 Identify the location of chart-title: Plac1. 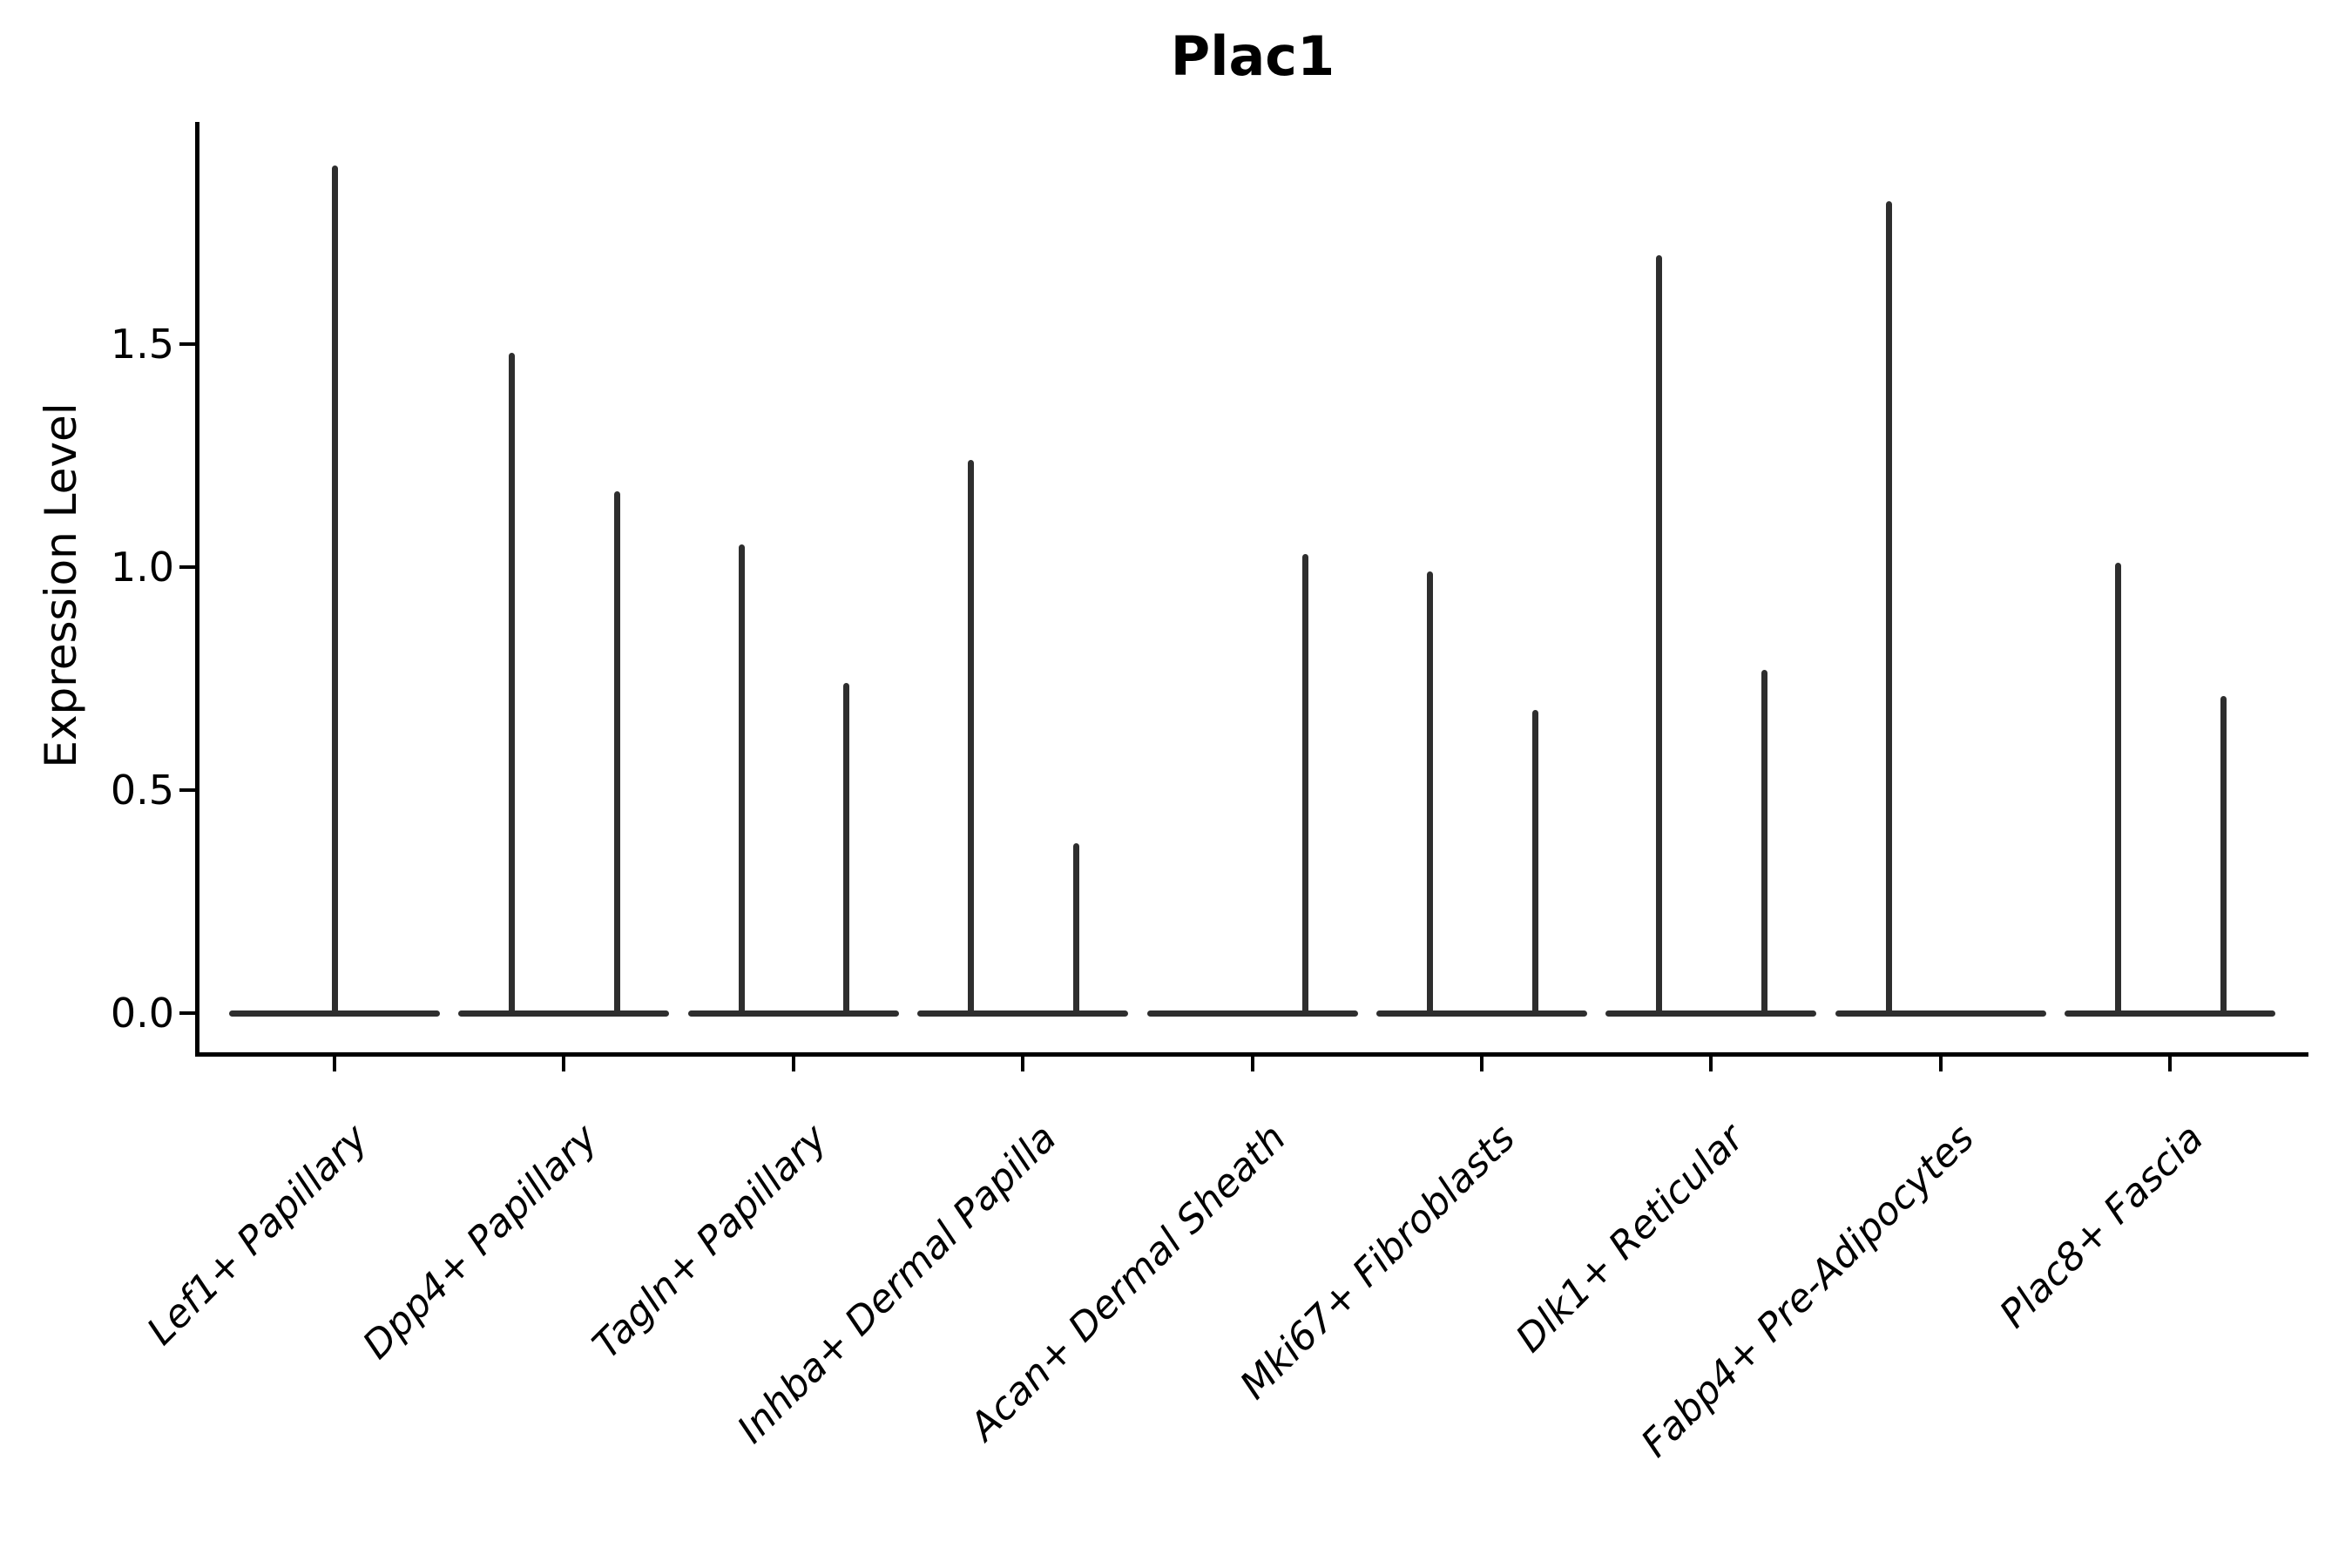
(1252, 56).